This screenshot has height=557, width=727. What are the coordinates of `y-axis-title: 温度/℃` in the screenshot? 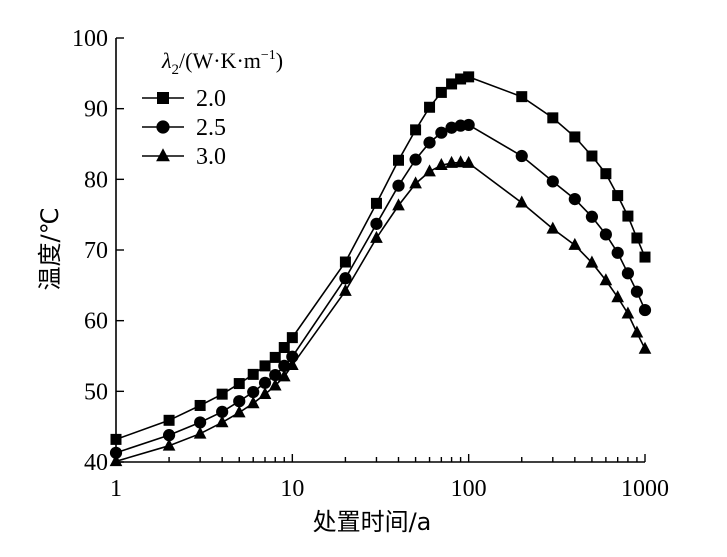 It's located at (50, 248).